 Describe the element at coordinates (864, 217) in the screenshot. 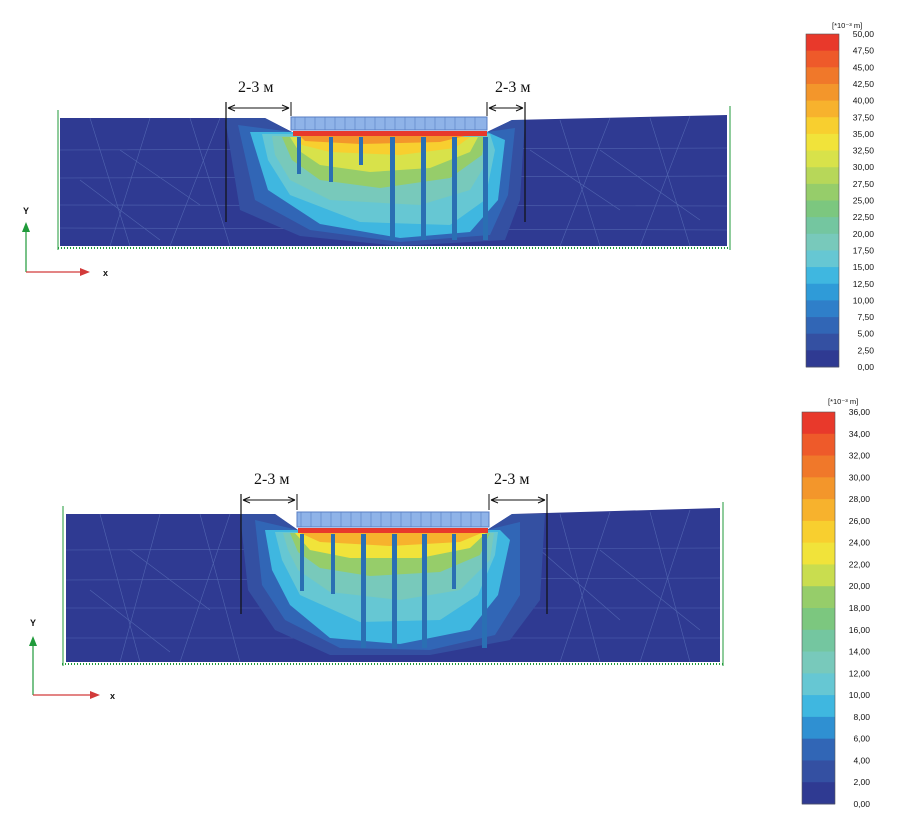

I see `legend-tick-label: 22,50` at that location.